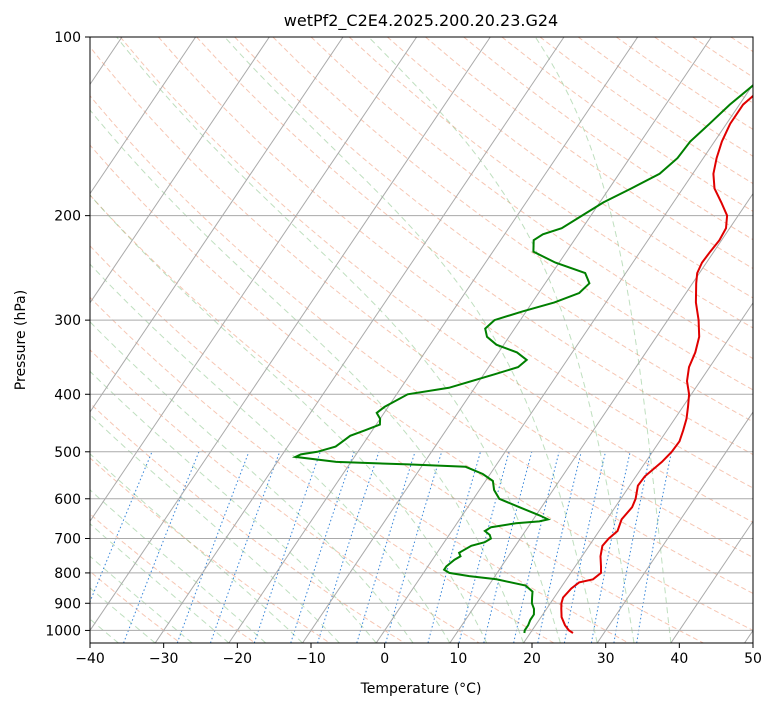 This screenshot has width=775, height=708. Describe the element at coordinates (421, 21) in the screenshot. I see `chart-title: wetPf2_C2E4.2025.200.20.23.G24` at that location.